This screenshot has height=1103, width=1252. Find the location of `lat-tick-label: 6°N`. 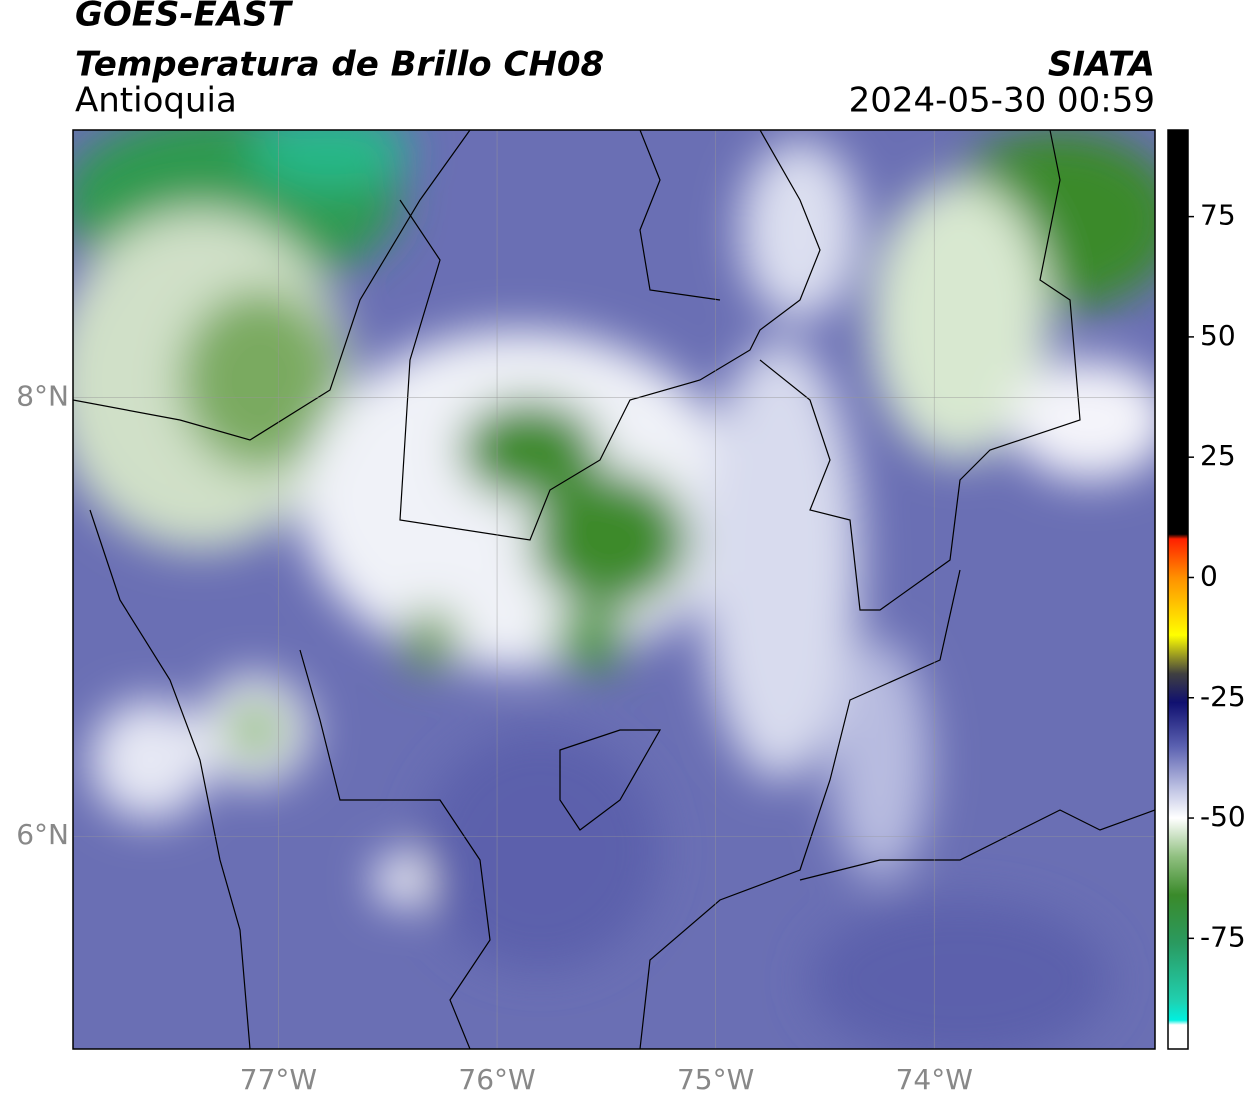

lat-tick-label: 6°N is located at coordinates (42, 834).